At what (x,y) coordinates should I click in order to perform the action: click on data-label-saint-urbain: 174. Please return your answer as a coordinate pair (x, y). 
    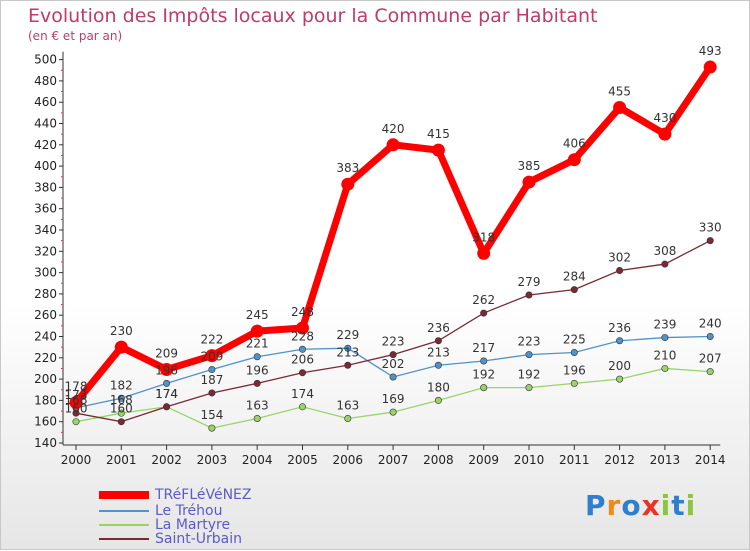
    Looking at the image, I should click on (166, 394).